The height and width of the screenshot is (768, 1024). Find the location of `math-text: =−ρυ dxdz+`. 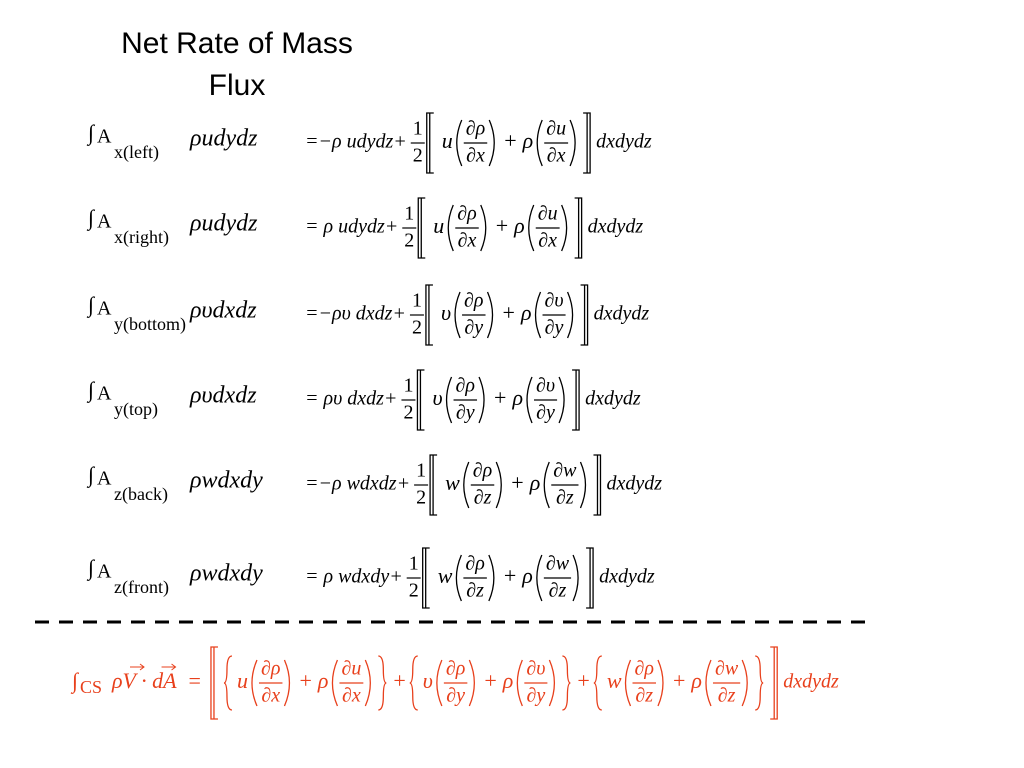

math-text: =−ρυ dxdz+ is located at coordinates (355, 314).